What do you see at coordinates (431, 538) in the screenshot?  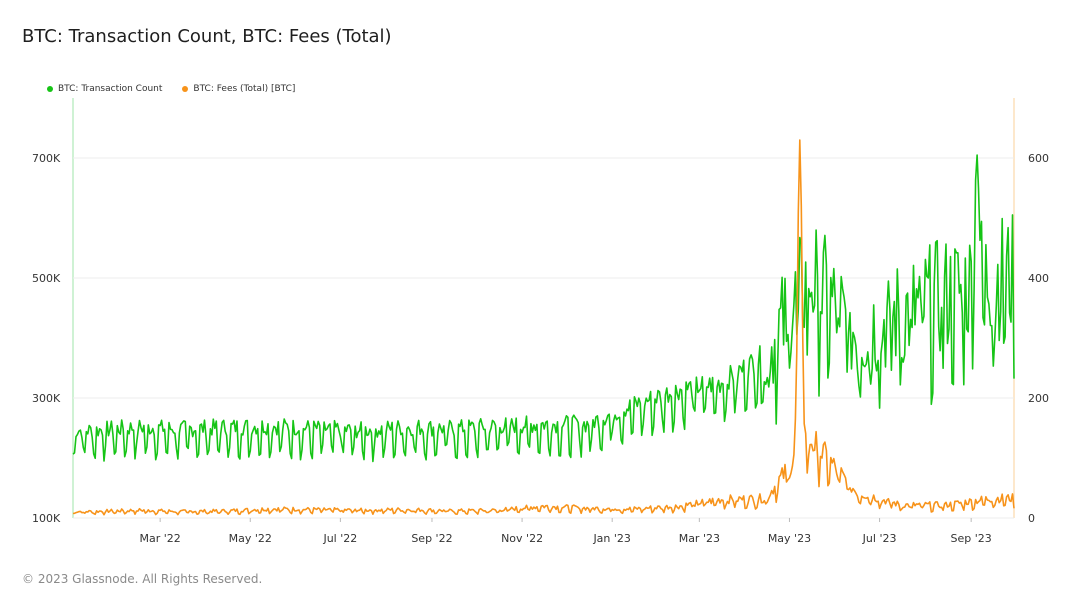 I see `x-tick-label: Sep '22` at bounding box center [431, 538].